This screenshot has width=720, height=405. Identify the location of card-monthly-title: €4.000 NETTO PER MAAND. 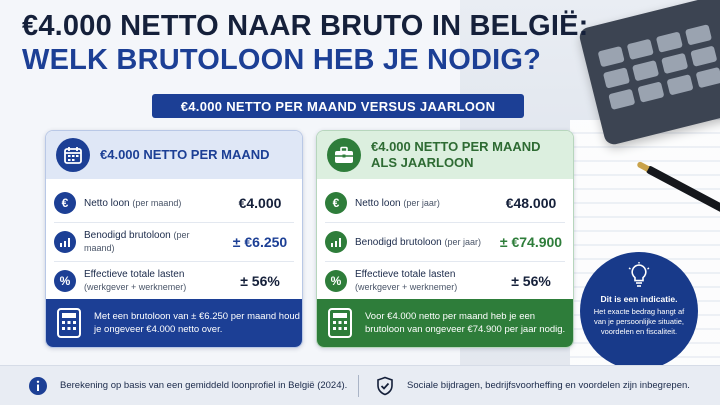
(185, 154).